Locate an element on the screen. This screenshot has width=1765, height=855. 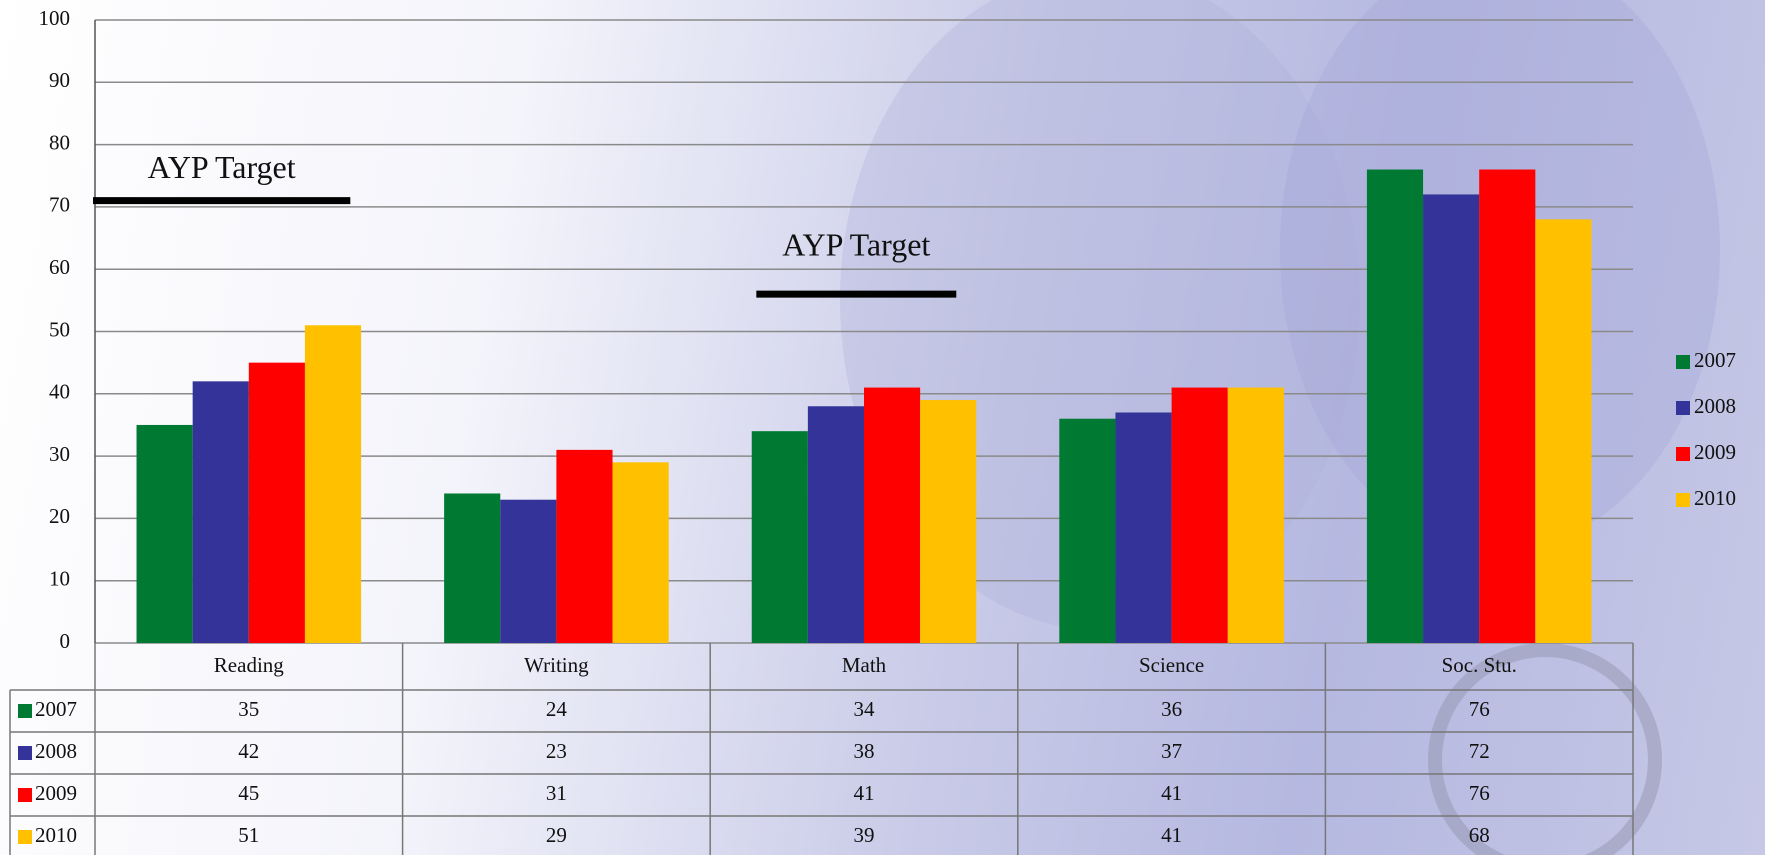
table-value: 38 is located at coordinates (864, 751).